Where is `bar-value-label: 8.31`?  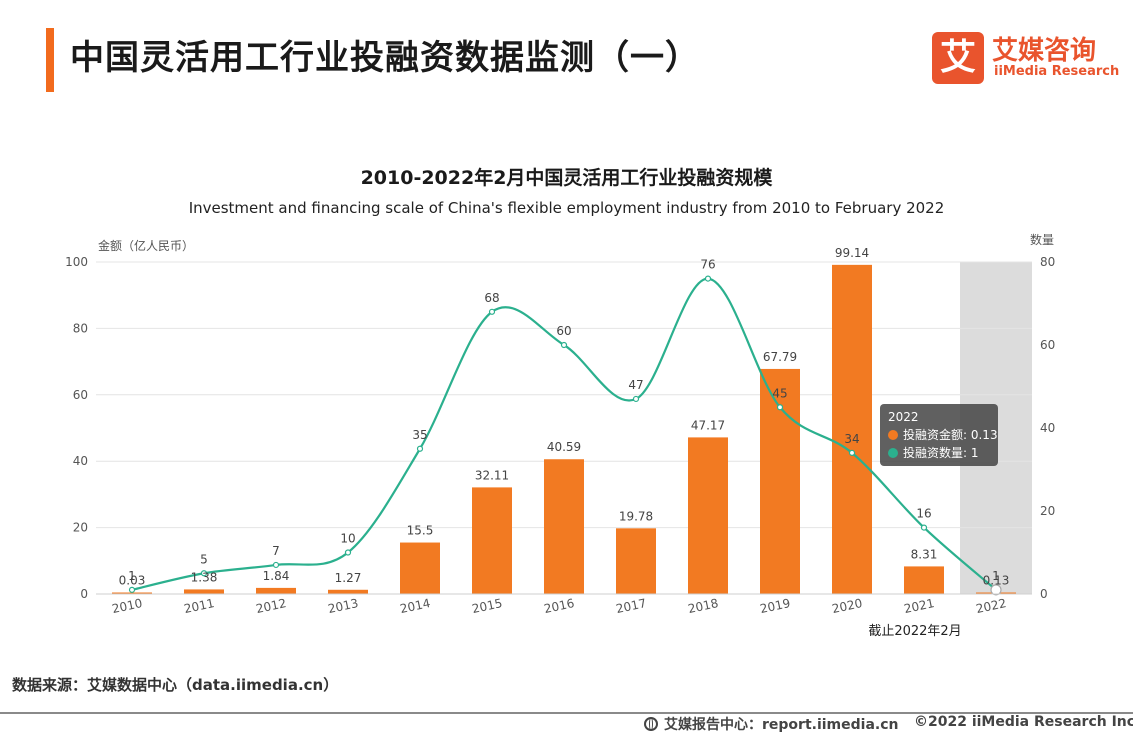
bar-value-label: 8.31 is located at coordinates (924, 554).